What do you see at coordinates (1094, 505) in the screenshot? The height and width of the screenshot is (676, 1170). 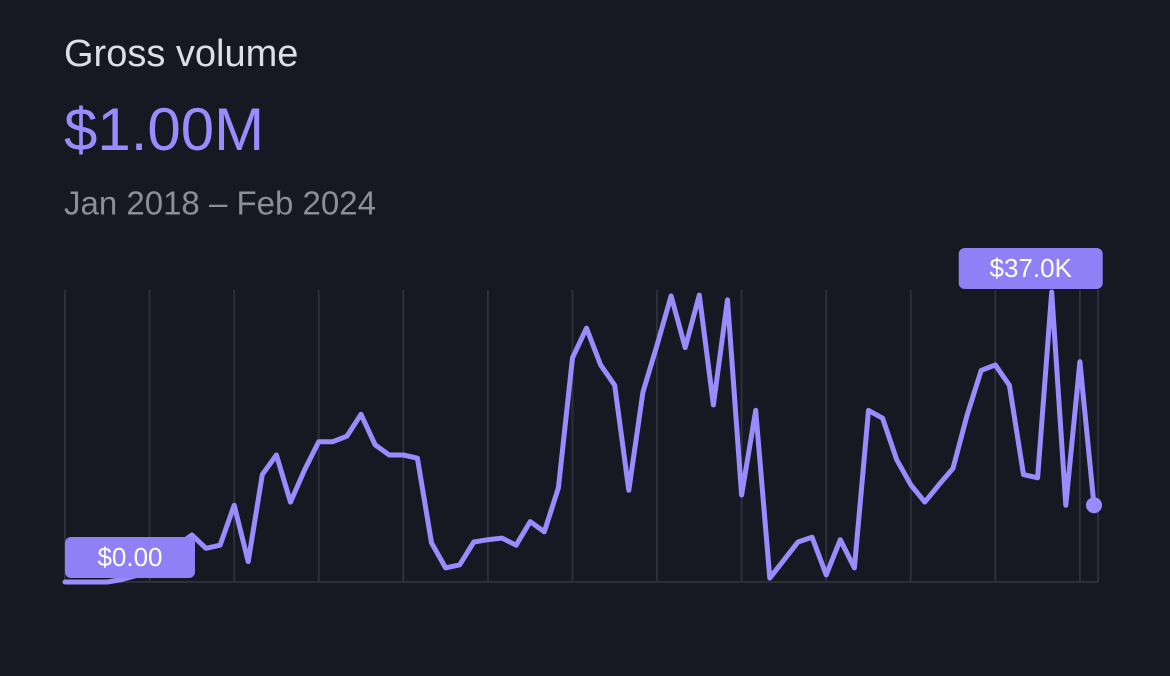 I see `end-point` at bounding box center [1094, 505].